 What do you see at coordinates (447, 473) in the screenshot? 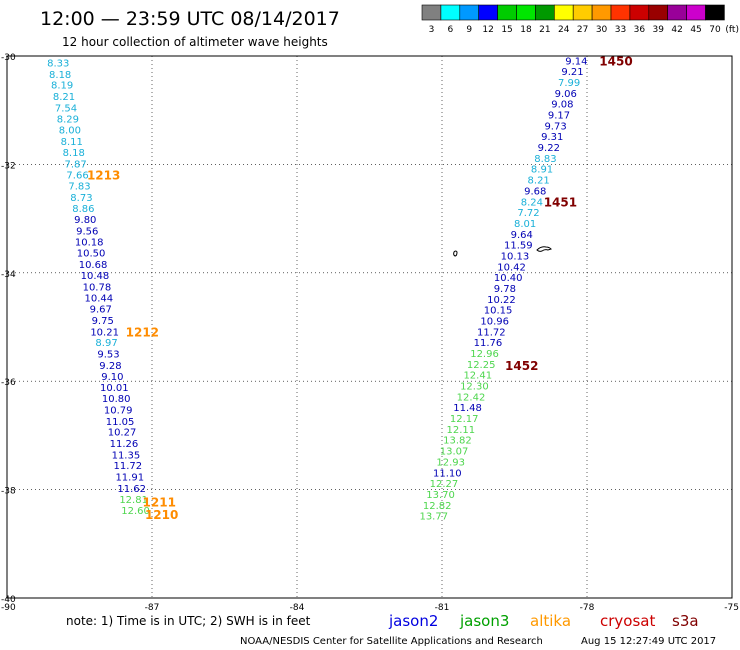
I see `wave-height-value: 11.10` at bounding box center [447, 473].